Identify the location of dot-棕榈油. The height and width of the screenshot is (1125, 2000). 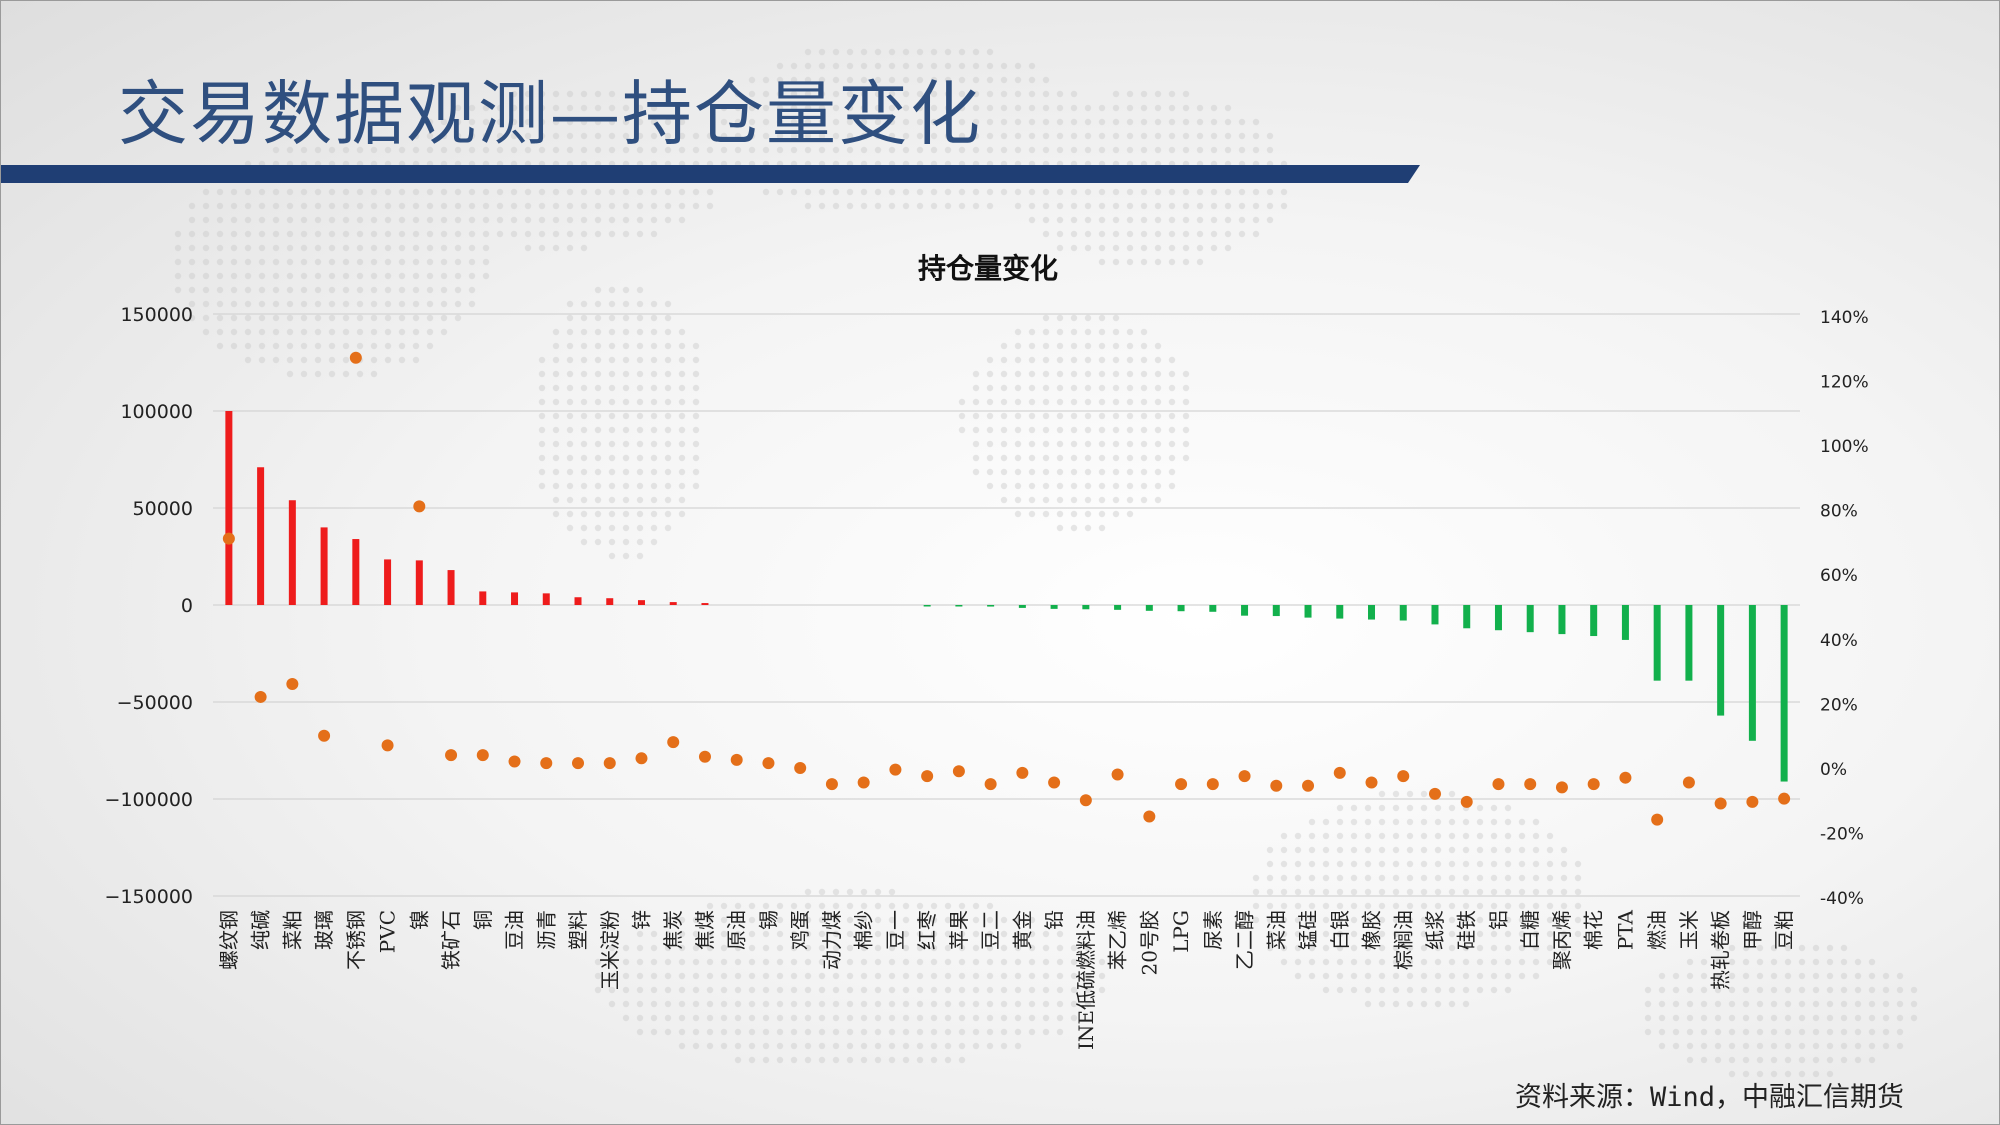
(1403, 776).